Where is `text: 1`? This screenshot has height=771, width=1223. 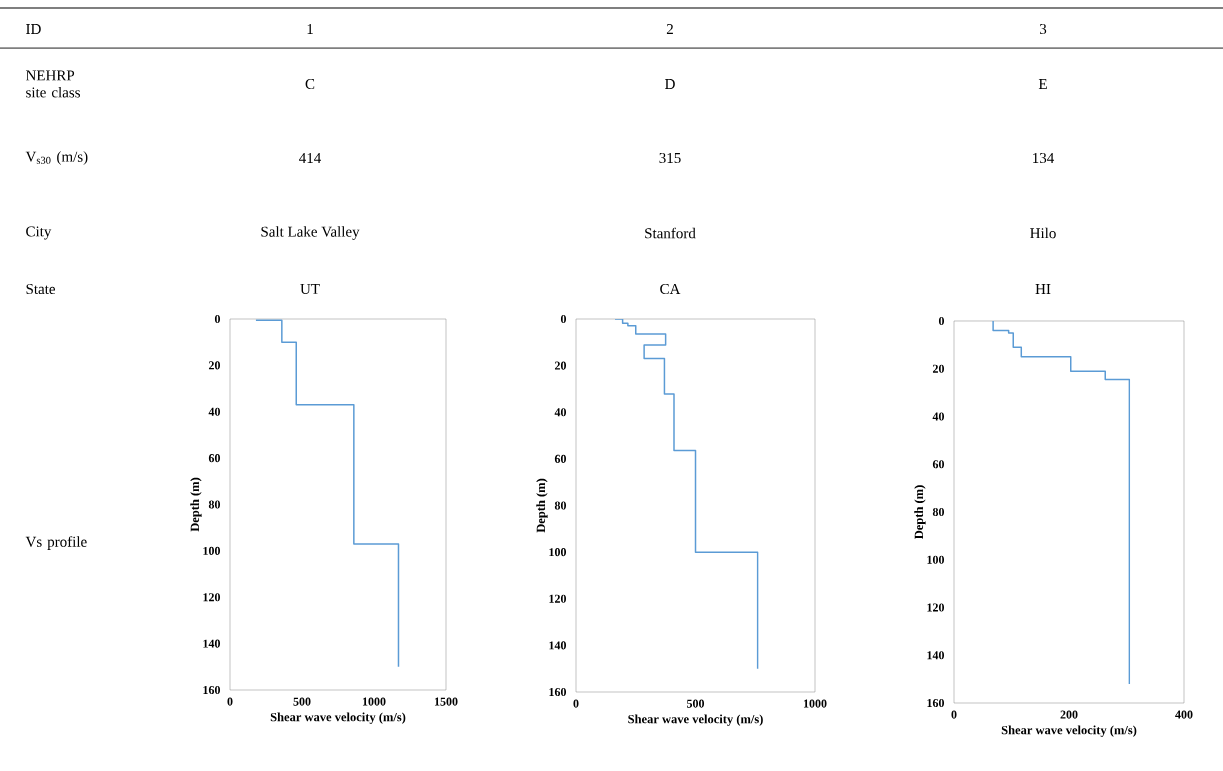
text: 1 is located at coordinates (310, 29).